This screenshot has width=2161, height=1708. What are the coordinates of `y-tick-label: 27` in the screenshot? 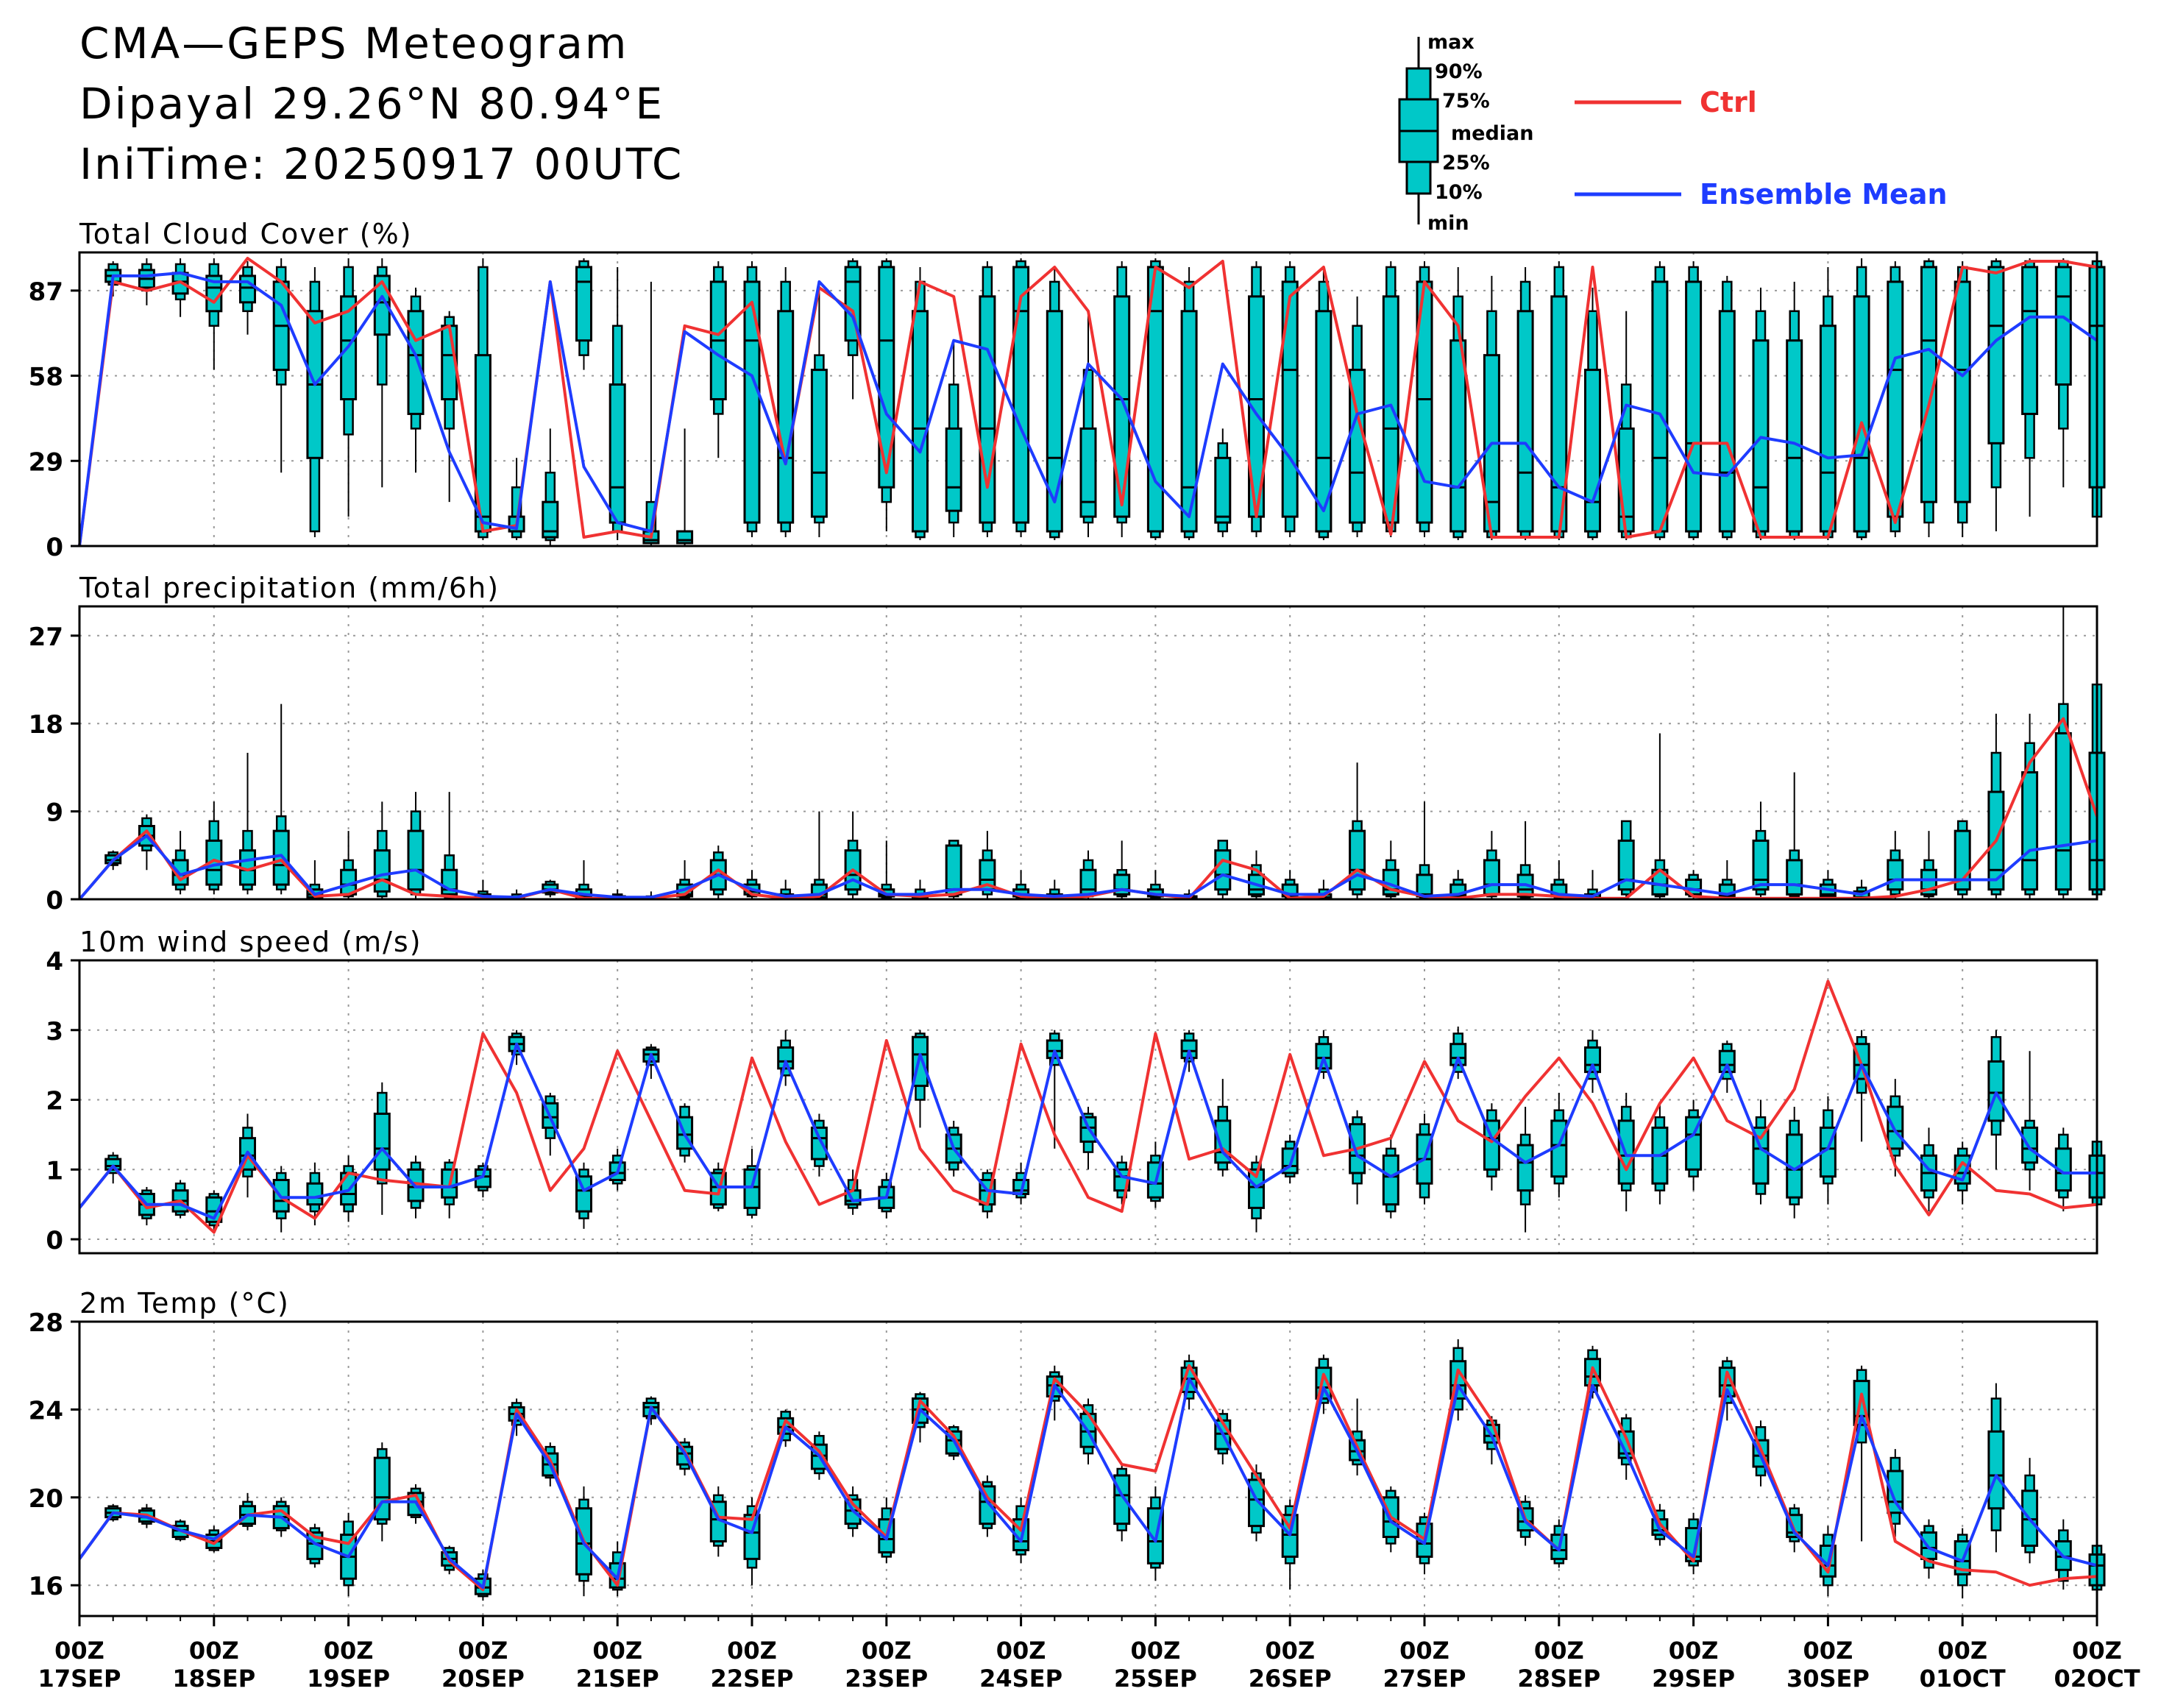 It's located at (46, 637).